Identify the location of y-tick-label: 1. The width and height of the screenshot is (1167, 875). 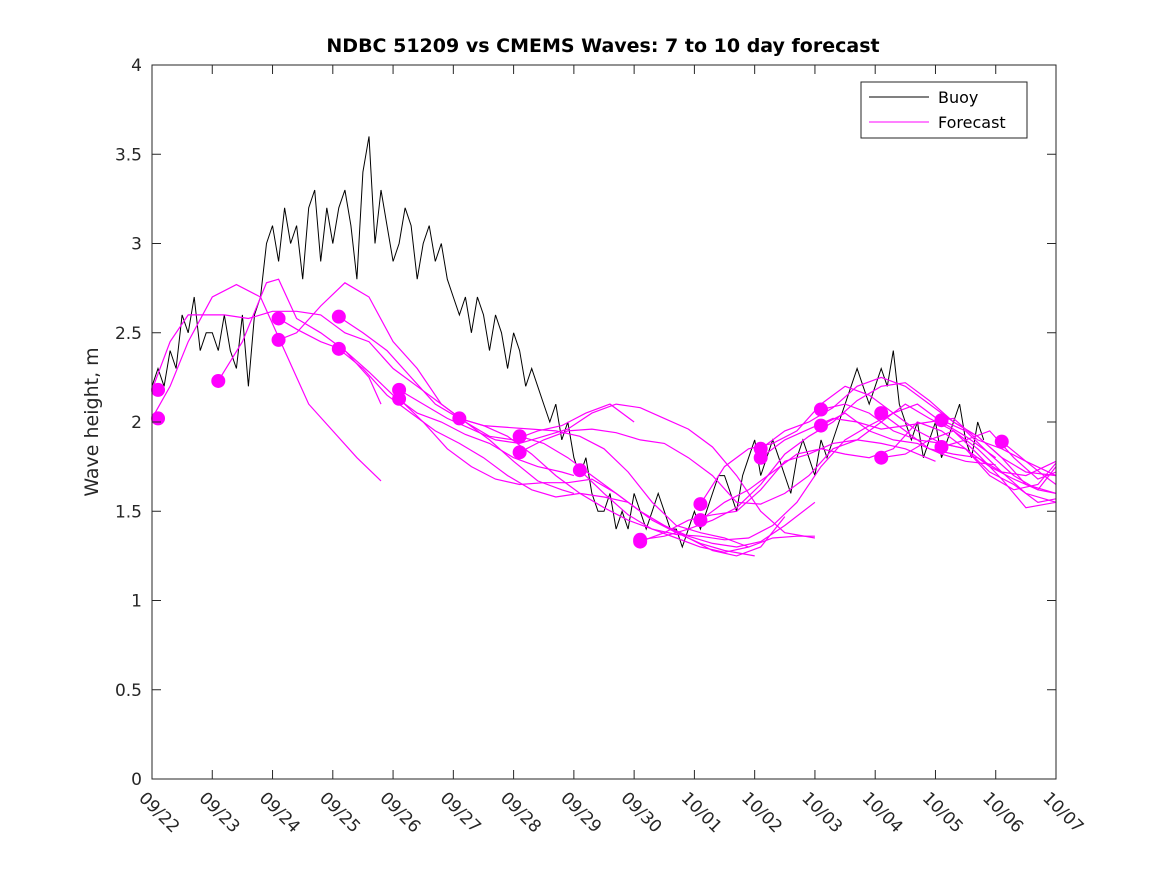
(136, 602).